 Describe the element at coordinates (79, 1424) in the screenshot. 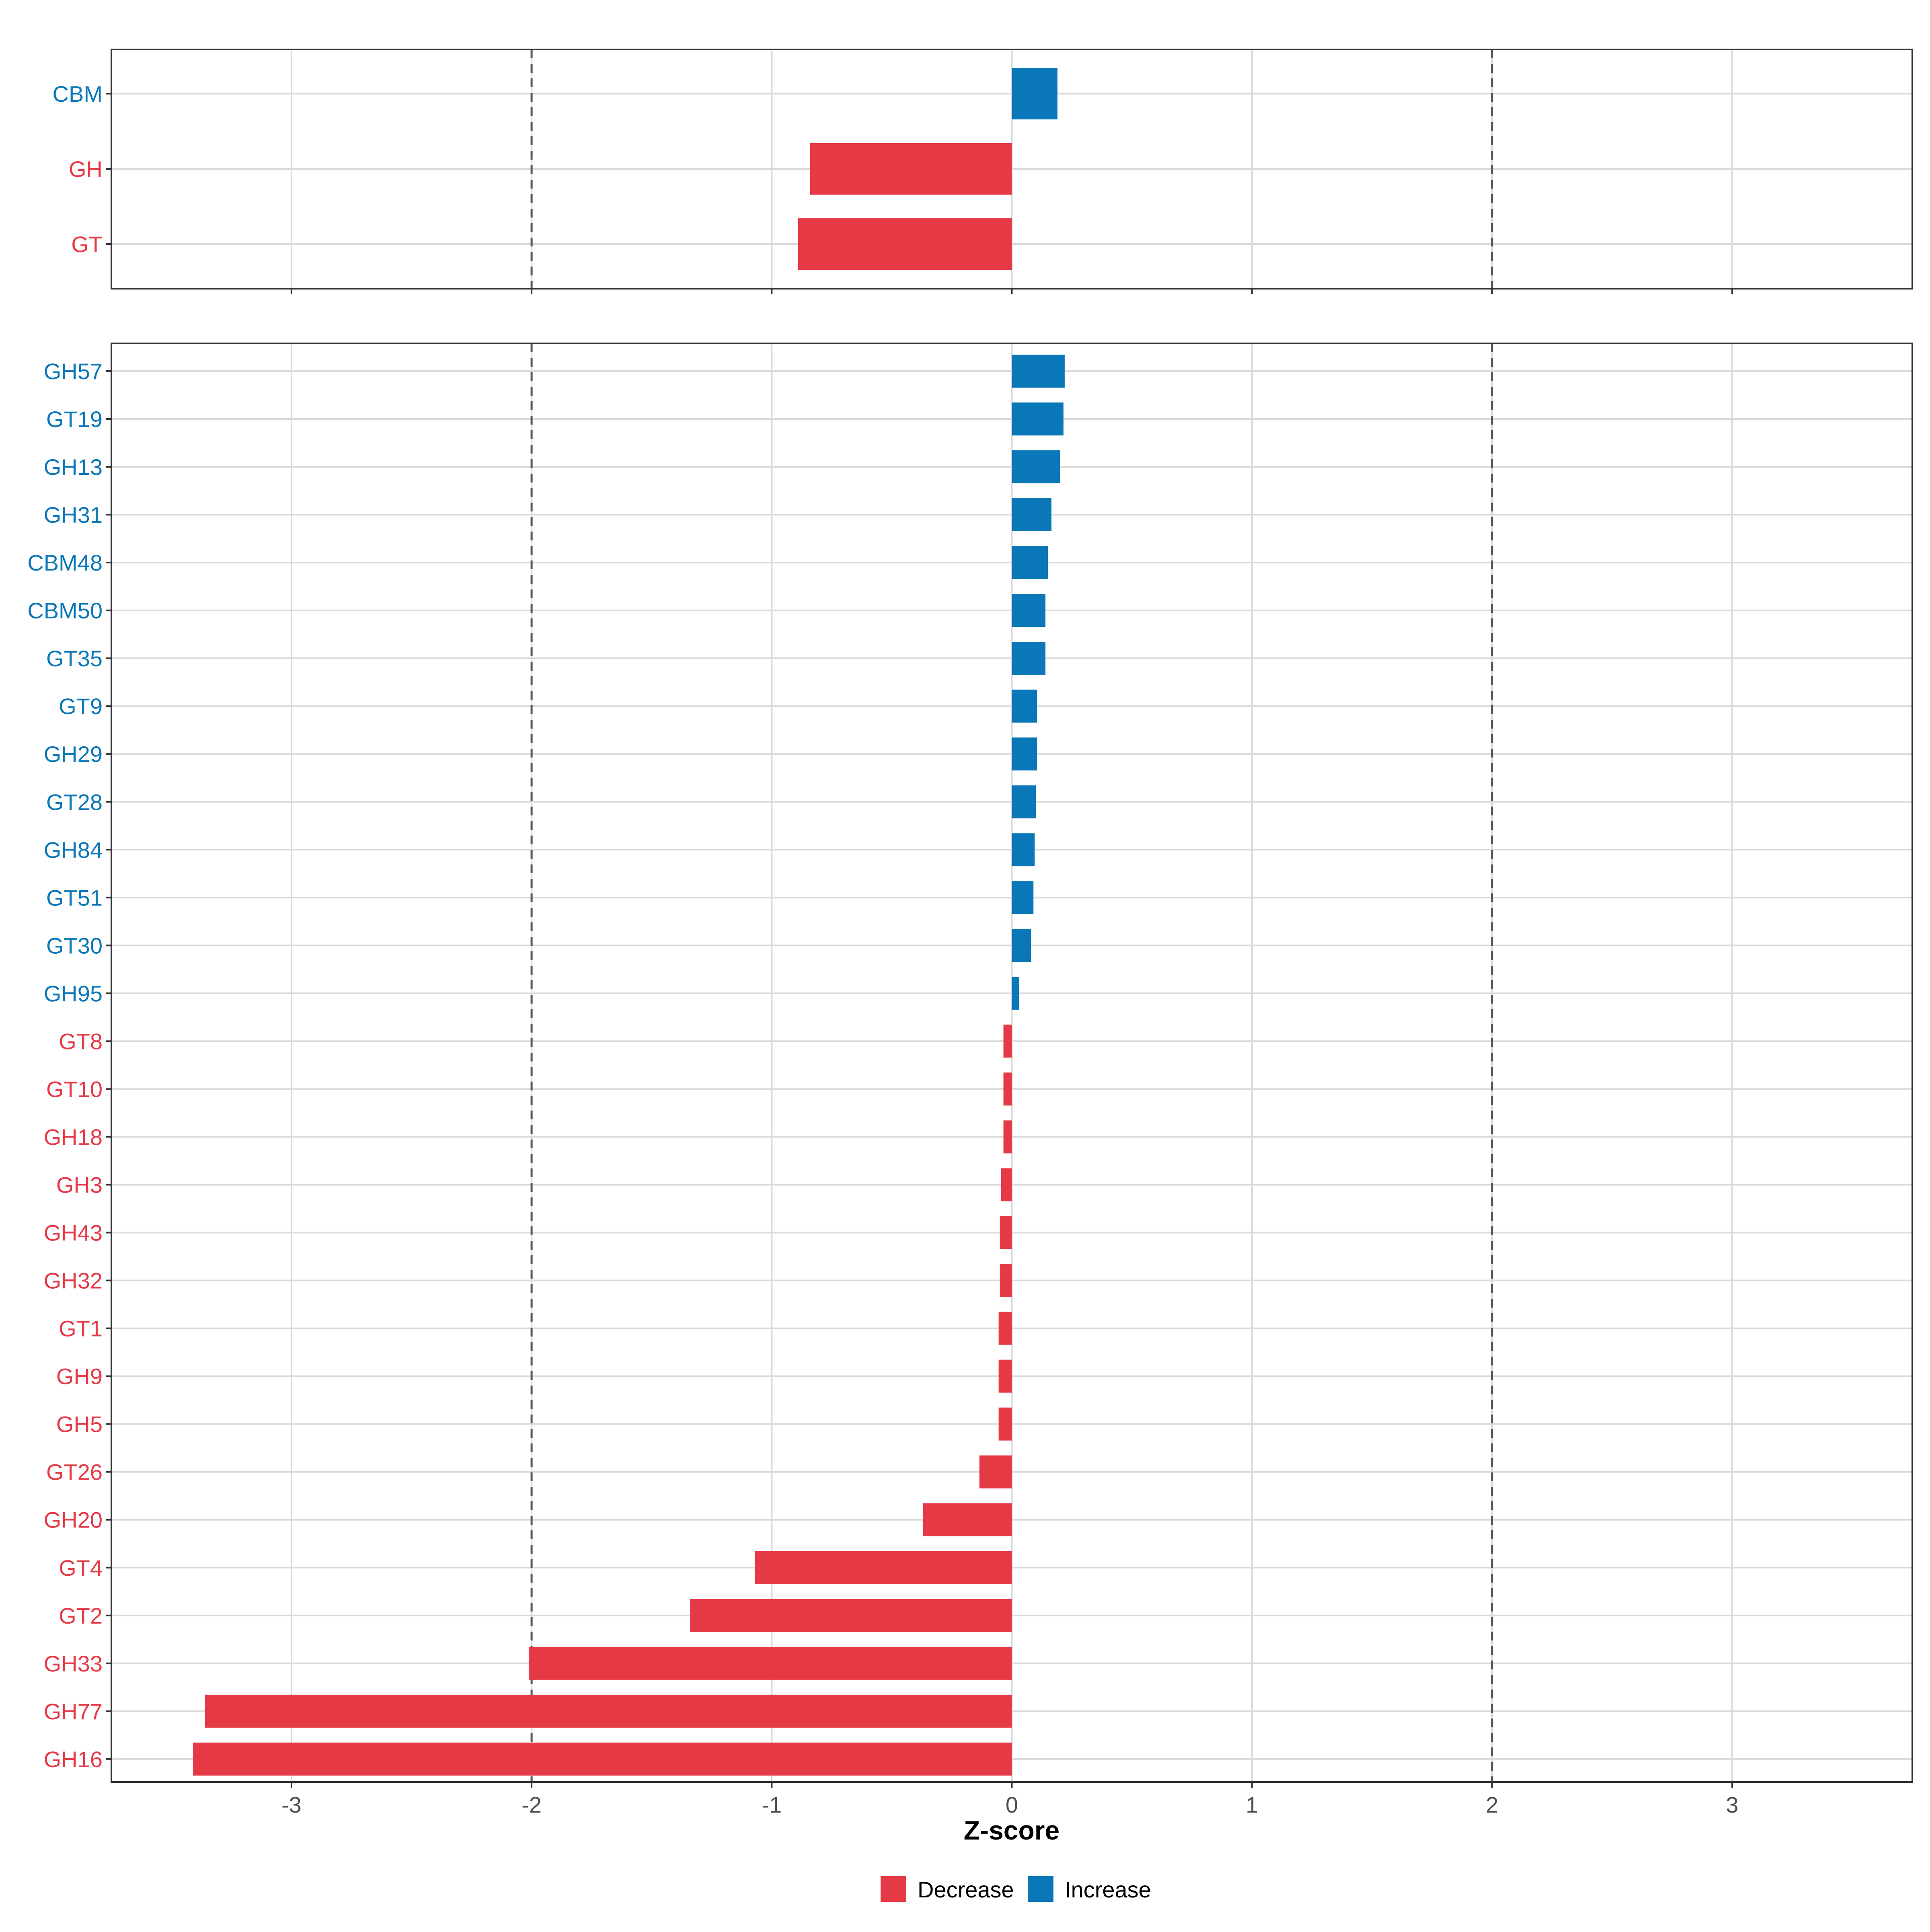

I see `bottom-category-label-gh5: GH5` at that location.